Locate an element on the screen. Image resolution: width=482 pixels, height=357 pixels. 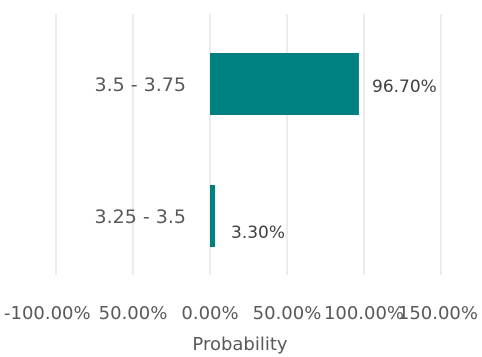
x-tick-label-0: -100.00% is located at coordinates (47, 313).